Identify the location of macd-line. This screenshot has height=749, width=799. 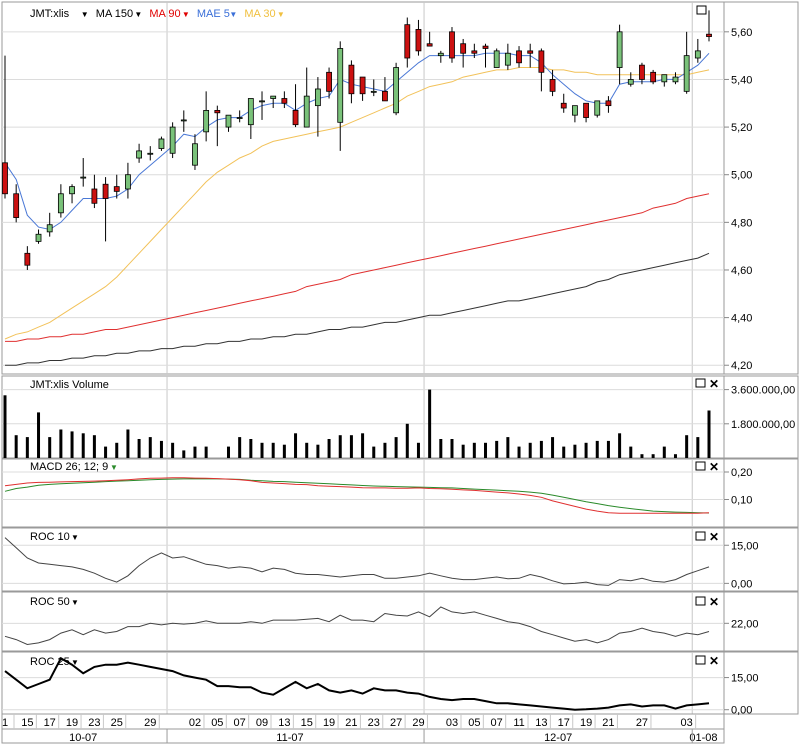
(357, 495).